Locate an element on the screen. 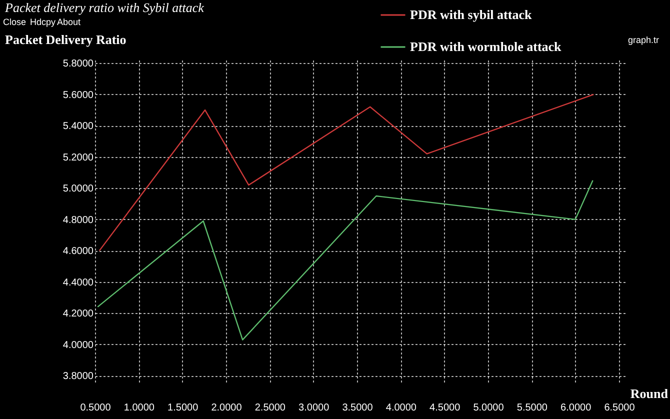  text: About is located at coordinates (69, 22).